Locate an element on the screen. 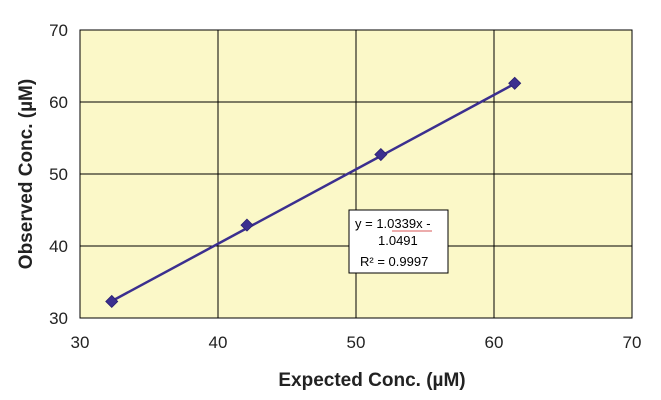  x-axis-title: Expected Conc. (µM) is located at coordinates (371, 380).